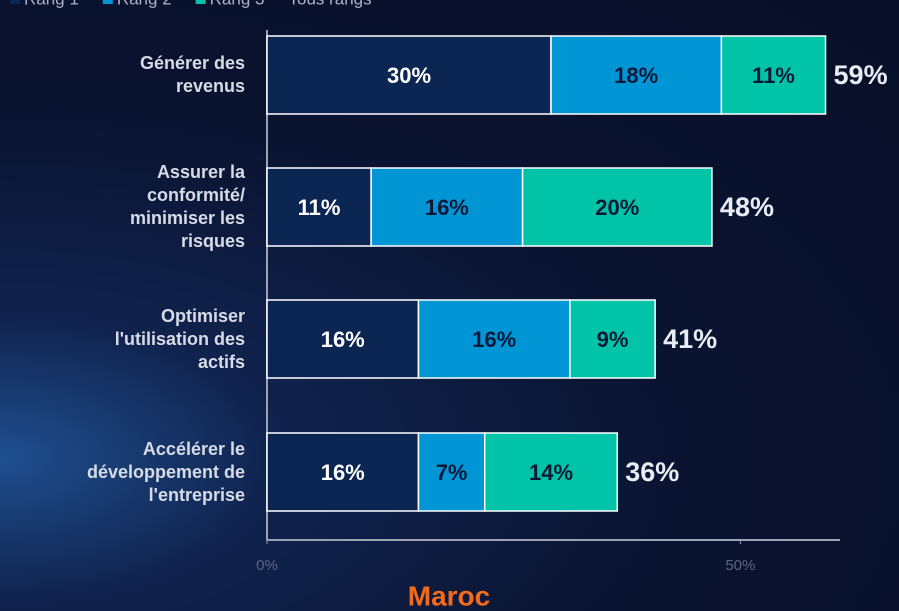 This screenshot has width=899, height=611. I want to click on legend-label: Tous rangs, so click(329, 4).